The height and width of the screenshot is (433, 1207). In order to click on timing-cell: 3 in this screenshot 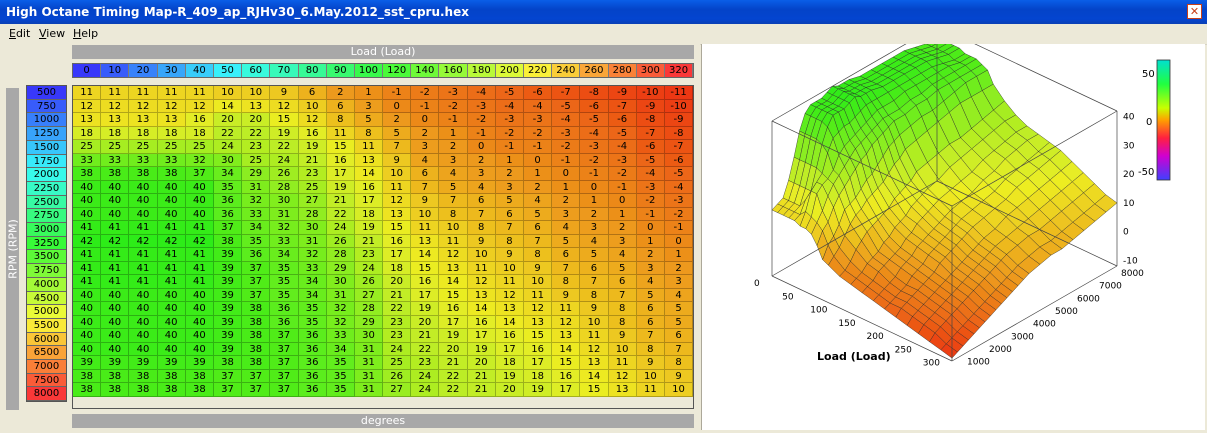, I will do `click(509, 187)`.